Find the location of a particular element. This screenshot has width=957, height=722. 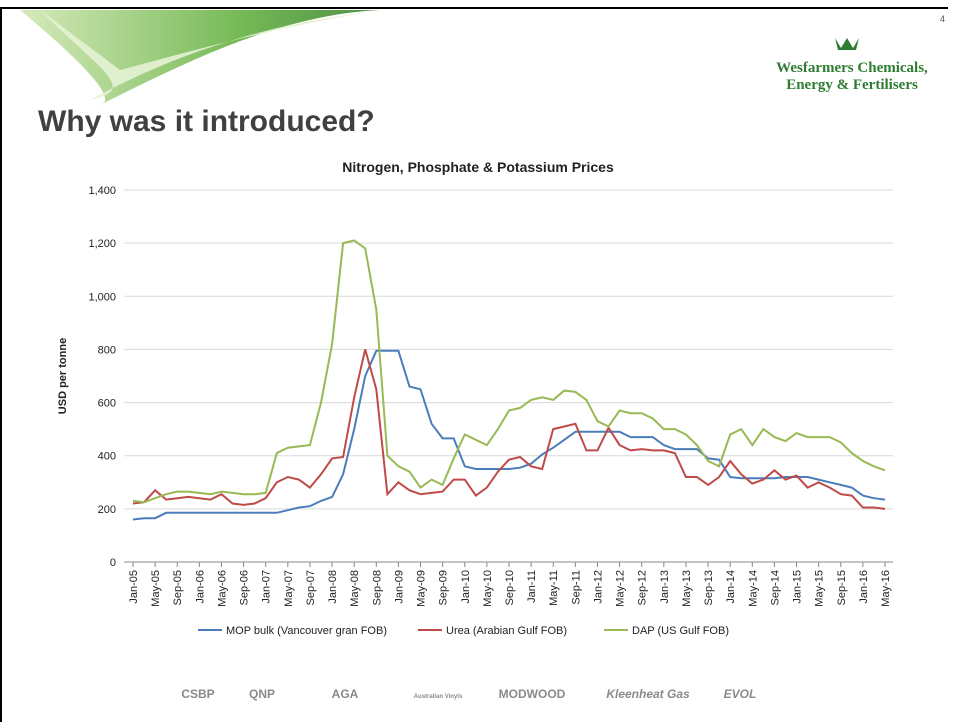

y-tick-label: 600 is located at coordinates (107, 404).